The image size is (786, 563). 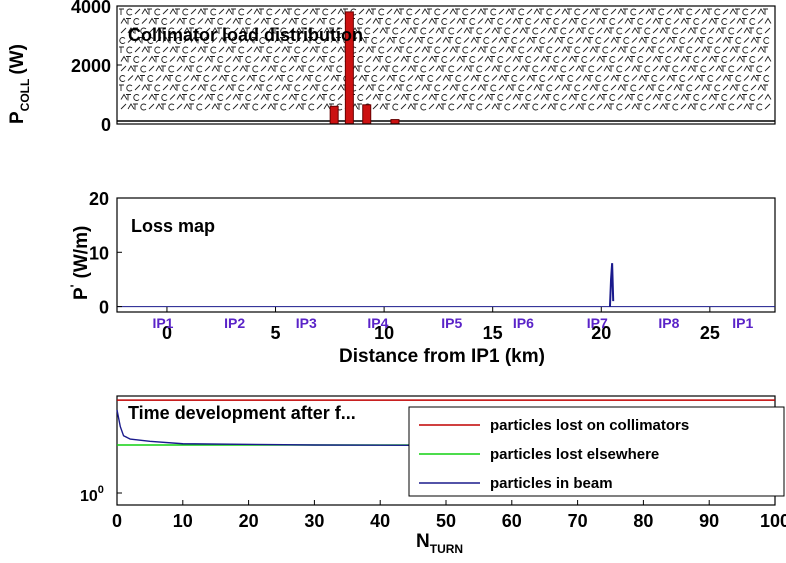 I want to click on ip-label: IP8, so click(x=668, y=323).